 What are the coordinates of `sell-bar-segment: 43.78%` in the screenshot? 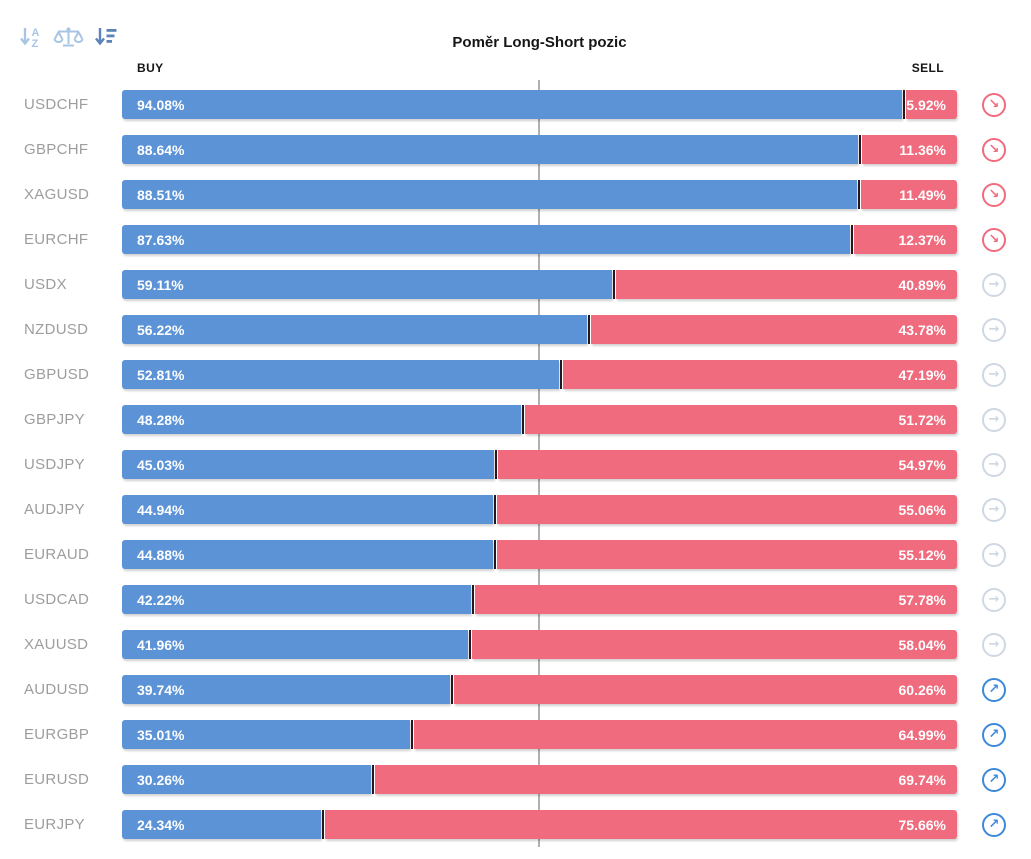 It's located at (774, 329).